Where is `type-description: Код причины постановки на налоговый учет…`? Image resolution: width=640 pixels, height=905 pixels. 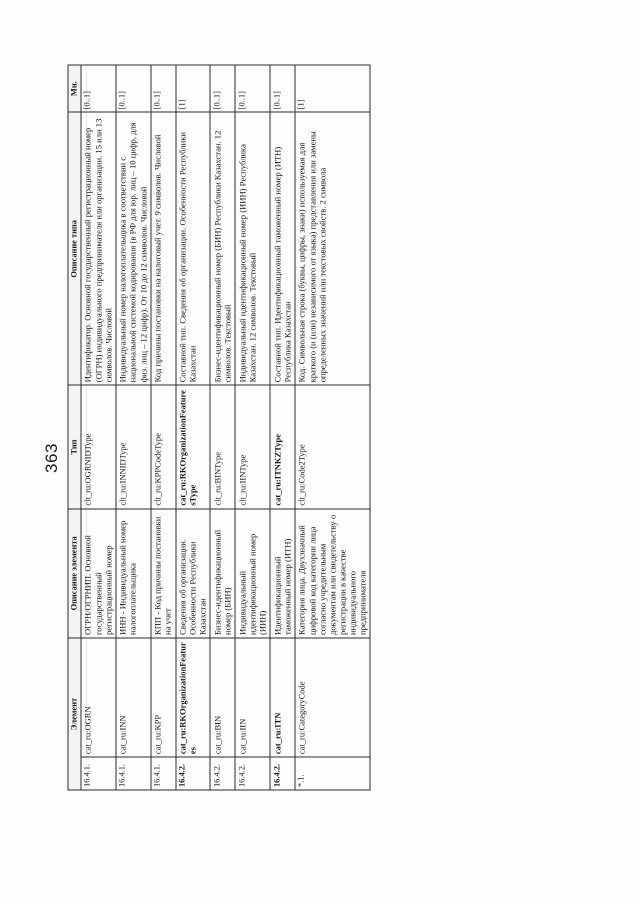
type-description: Код причины постановки на налоговый учет… is located at coordinates (163, 248).